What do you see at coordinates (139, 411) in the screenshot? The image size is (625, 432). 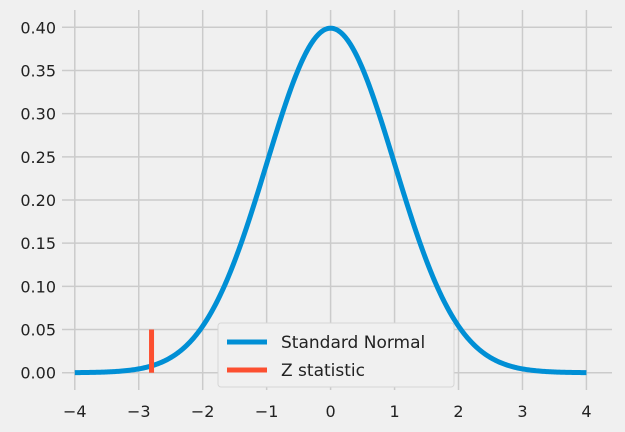 I see `x-tick-label: −3` at bounding box center [139, 411].